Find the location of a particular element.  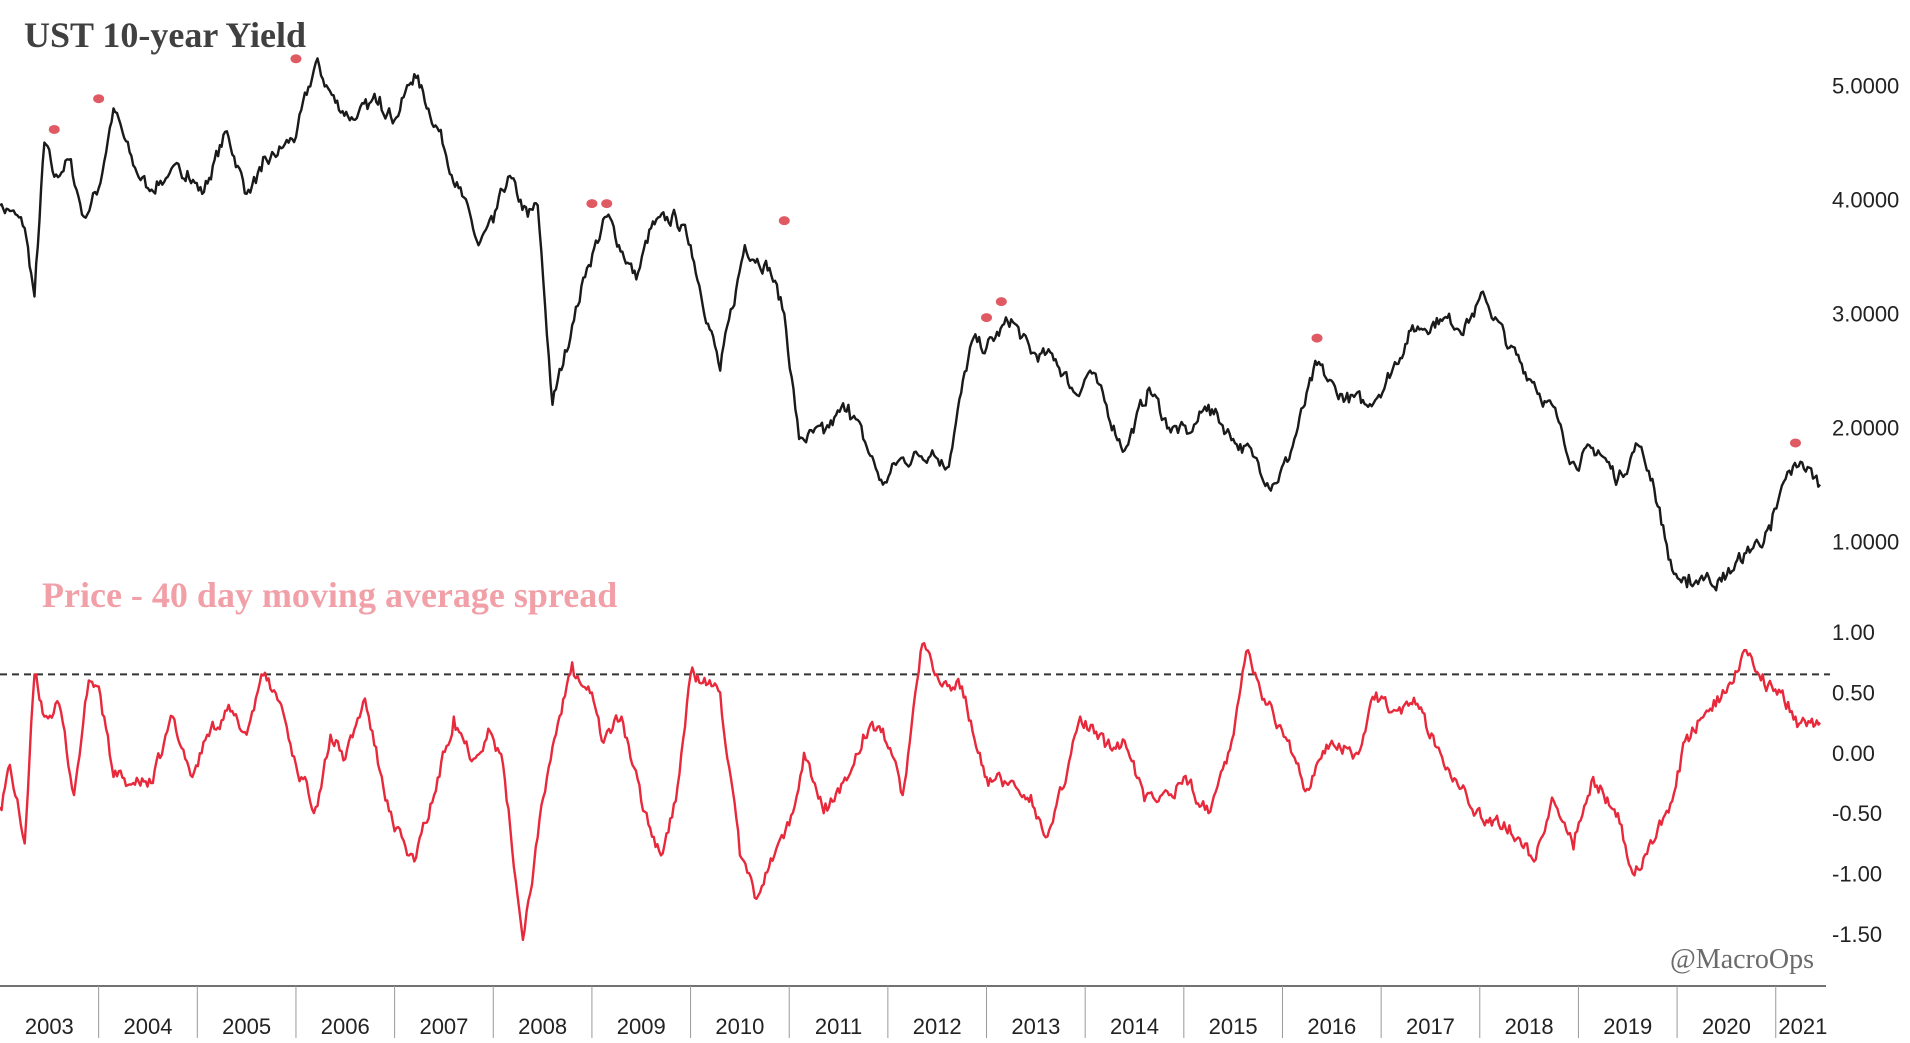

top-chart-title: UST 10-year Yield is located at coordinates (165, 35).